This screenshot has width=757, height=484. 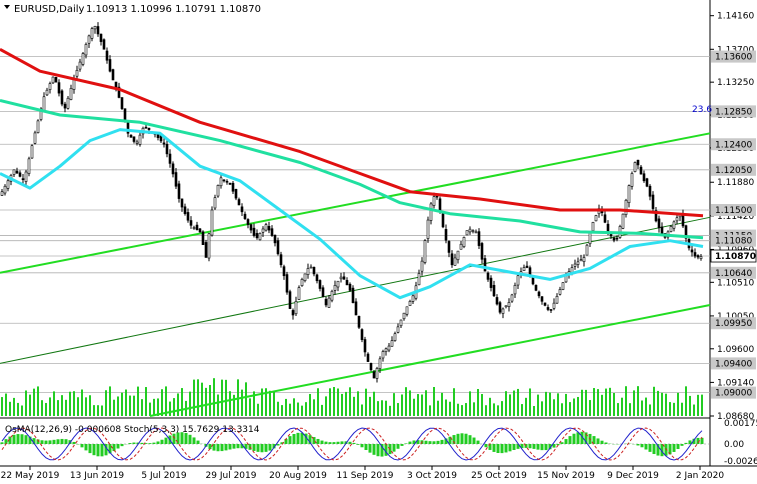 I want to click on level-tag-label: 1.12850, so click(x=733, y=112).